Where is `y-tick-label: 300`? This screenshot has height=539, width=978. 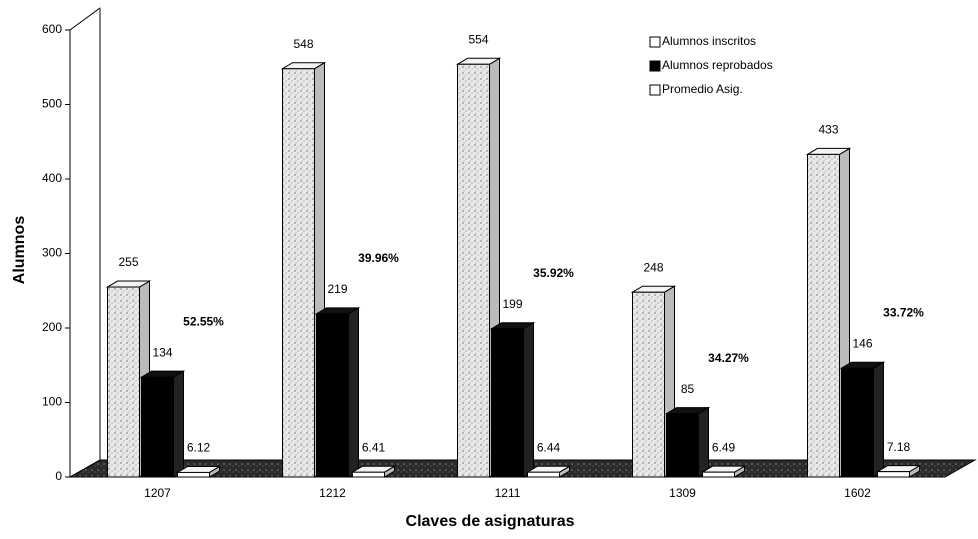
y-tick-label: 300 is located at coordinates (52, 253).